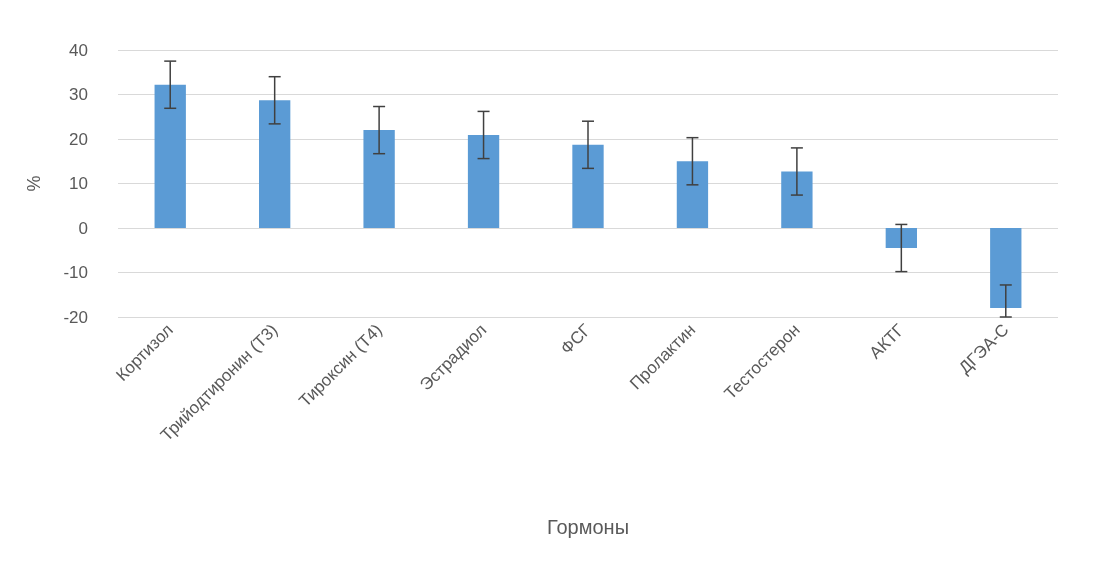 The width and height of the screenshot is (1116, 583). I want to click on y-tick-label: 10, so click(78, 183).